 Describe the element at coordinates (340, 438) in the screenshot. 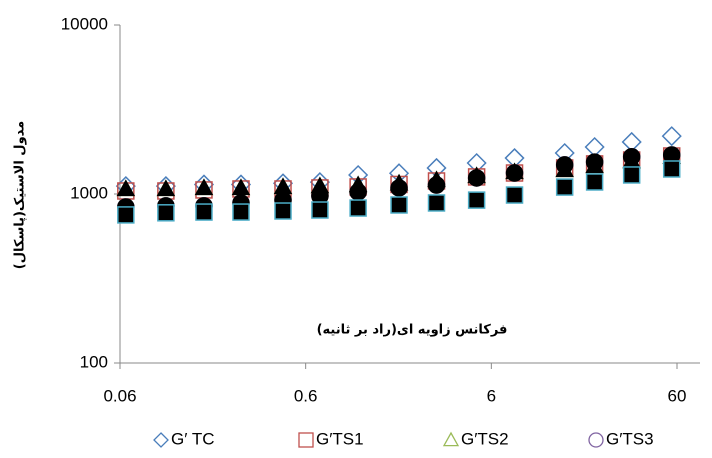

I see `legend-label: G′TS1` at that location.